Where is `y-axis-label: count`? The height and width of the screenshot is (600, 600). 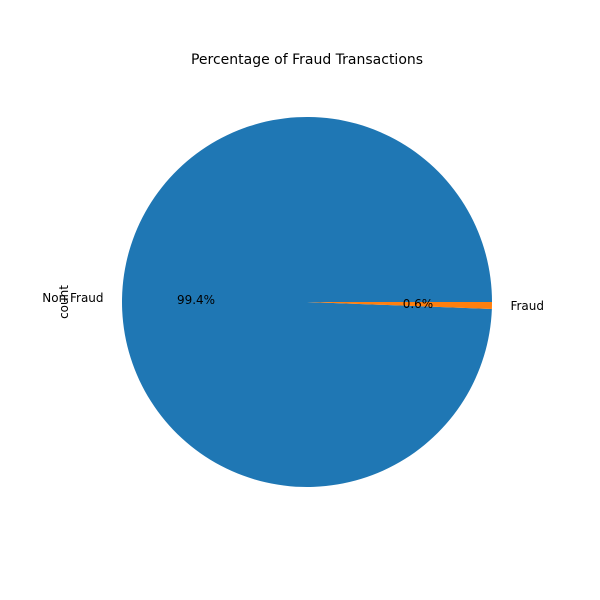 y-axis-label: count is located at coordinates (64, 302).